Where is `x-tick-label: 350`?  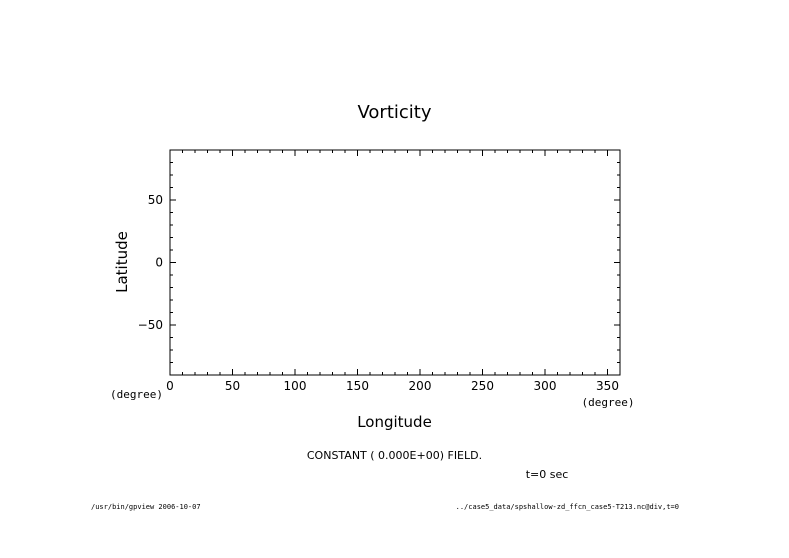
x-tick-label: 350 is located at coordinates (607, 386).